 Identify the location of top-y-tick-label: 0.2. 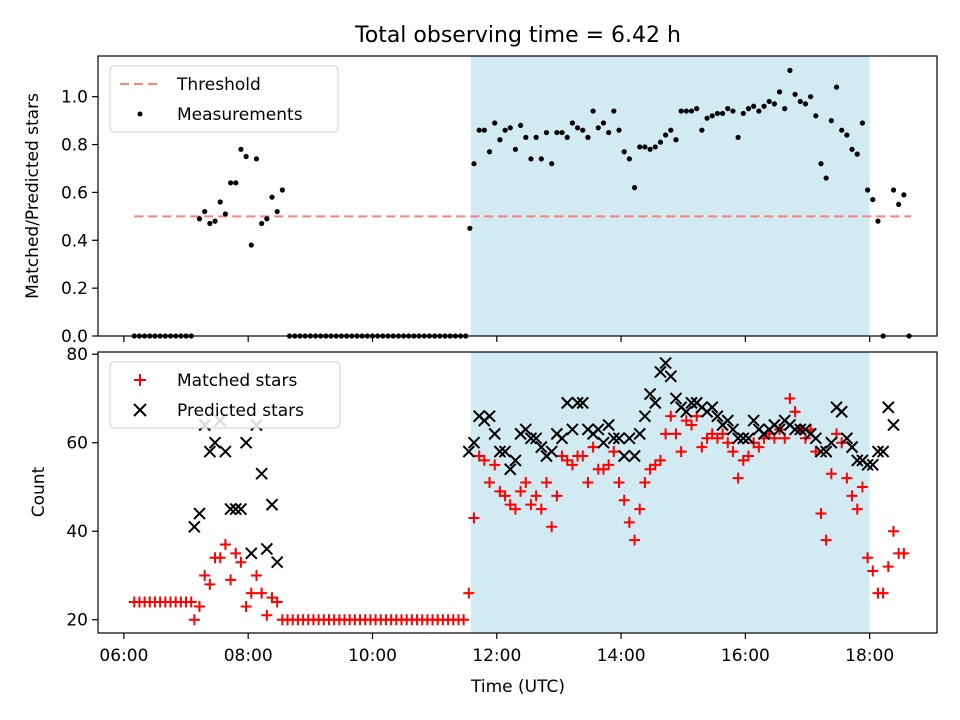
(74, 289).